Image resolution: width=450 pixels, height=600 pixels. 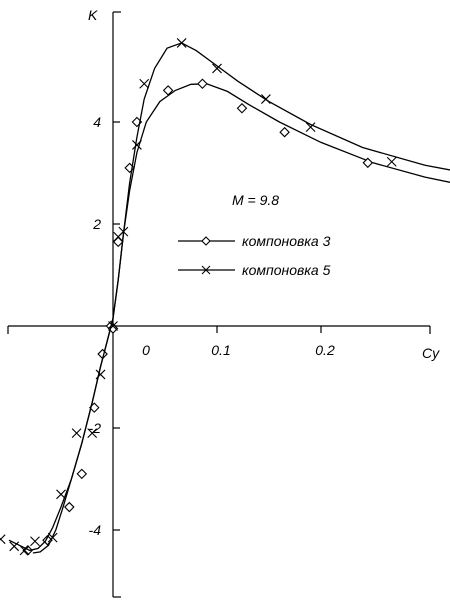 I want to click on legend-marker-x, so click(x=206, y=270).